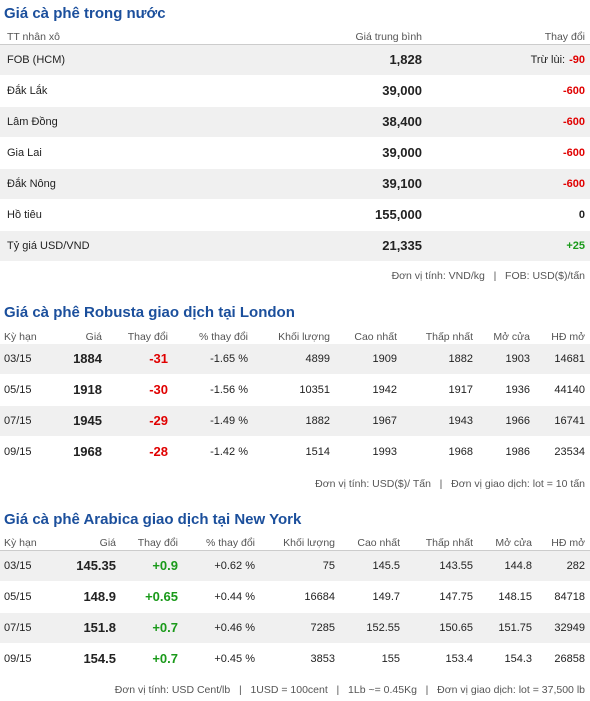 The height and width of the screenshot is (701, 590). I want to click on header-cell: TT nhân xô, so click(33, 37).